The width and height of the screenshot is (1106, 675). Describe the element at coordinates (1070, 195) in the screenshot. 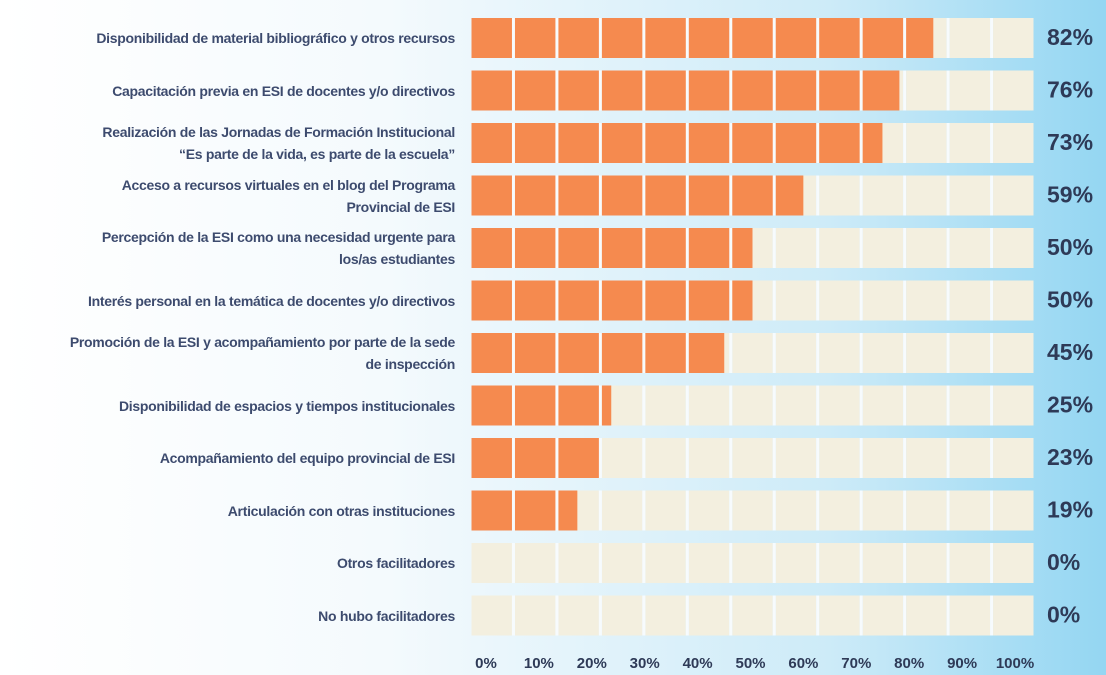

I see `value-label: 59%` at that location.